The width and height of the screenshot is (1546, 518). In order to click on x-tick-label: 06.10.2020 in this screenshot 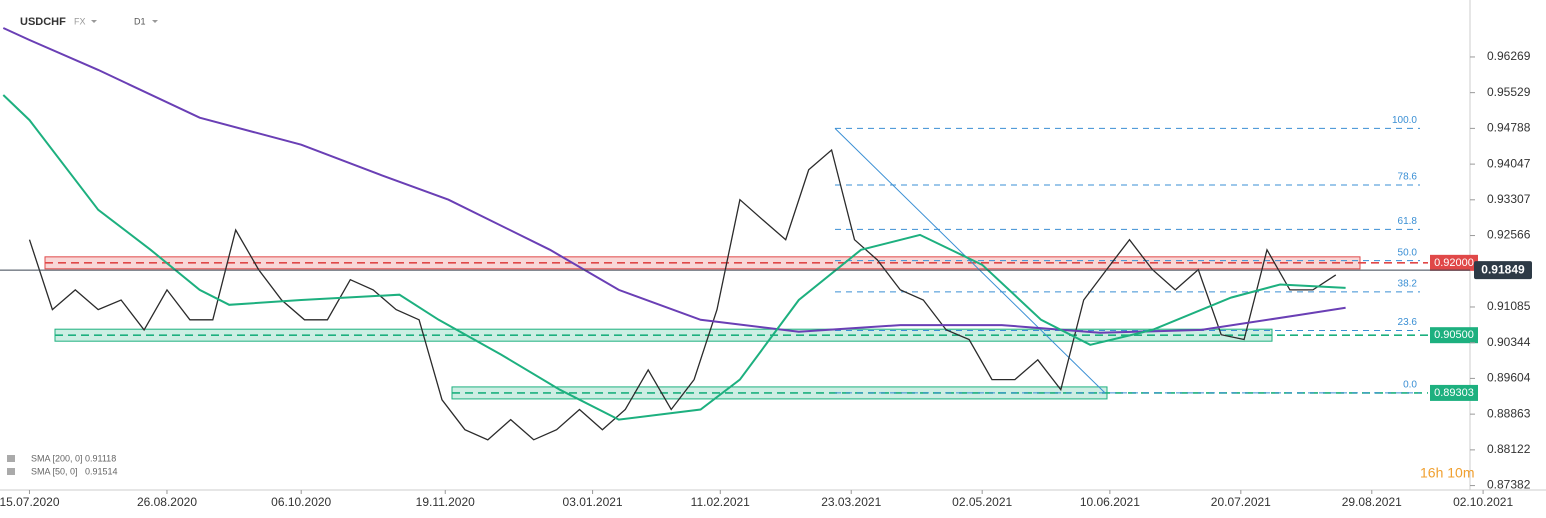, I will do `click(301, 502)`.